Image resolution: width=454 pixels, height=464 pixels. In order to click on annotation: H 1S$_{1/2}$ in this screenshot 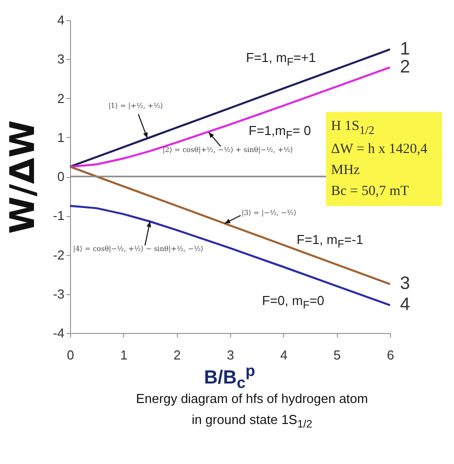, I will do `click(353, 128)`.